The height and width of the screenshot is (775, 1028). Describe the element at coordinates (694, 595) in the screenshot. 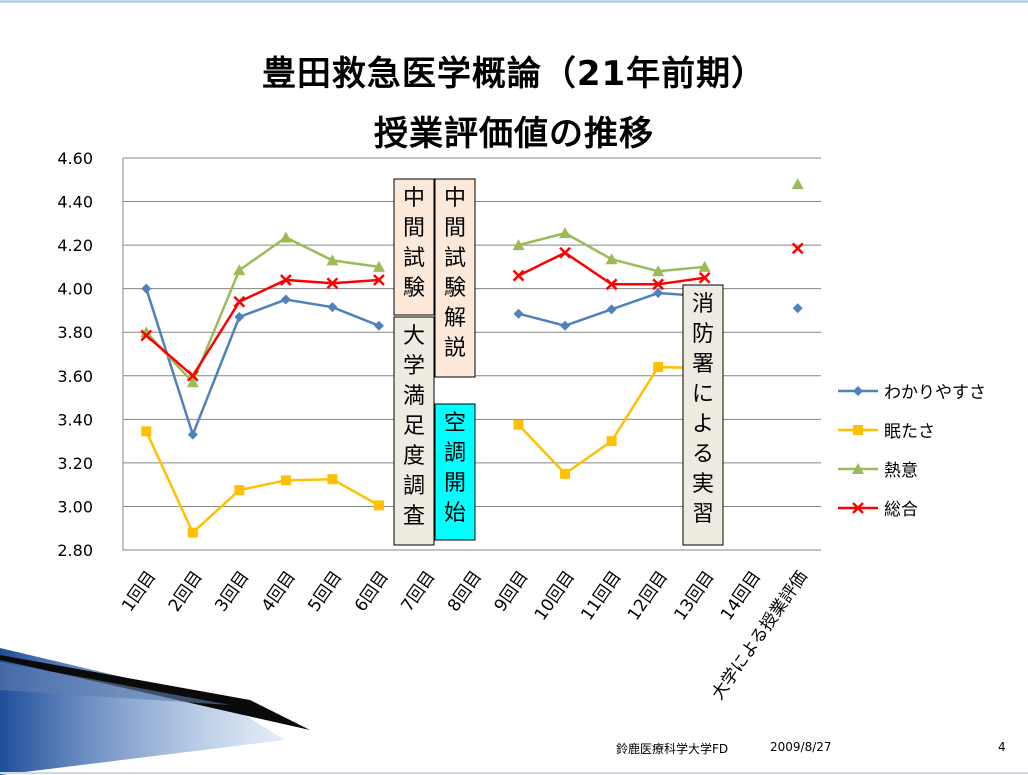

I see `x-tick-label: 13回目` at that location.